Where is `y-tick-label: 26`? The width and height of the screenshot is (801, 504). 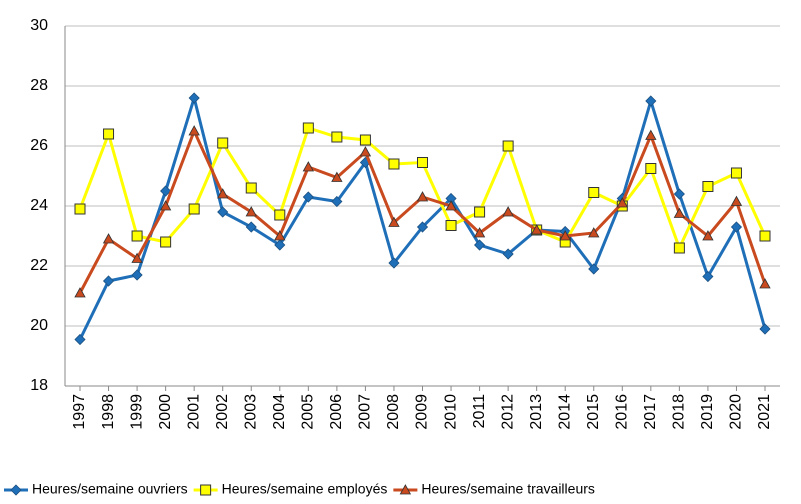
y-tick-label: 26 is located at coordinates (39, 145).